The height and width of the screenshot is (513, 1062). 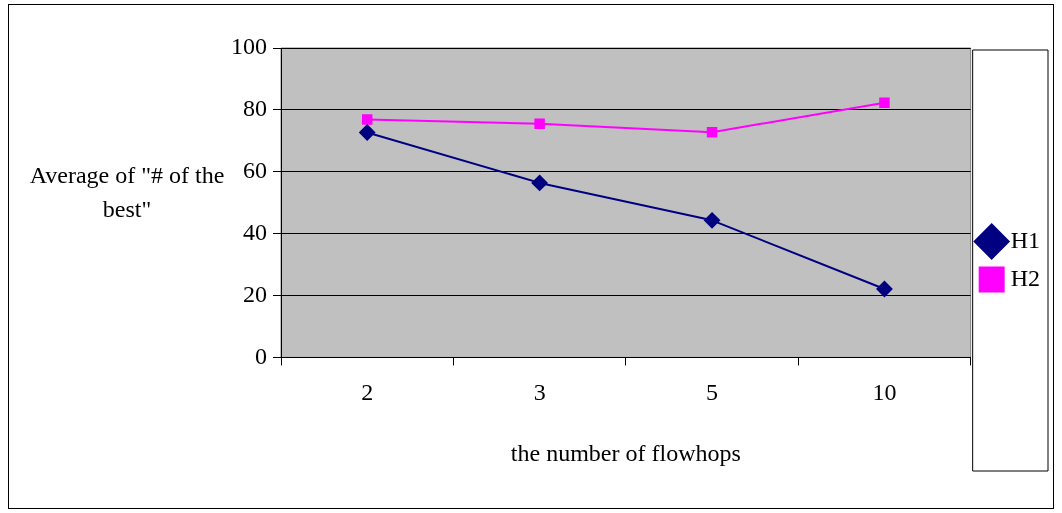 I want to click on x-tick-label: 10, so click(x=884, y=392).